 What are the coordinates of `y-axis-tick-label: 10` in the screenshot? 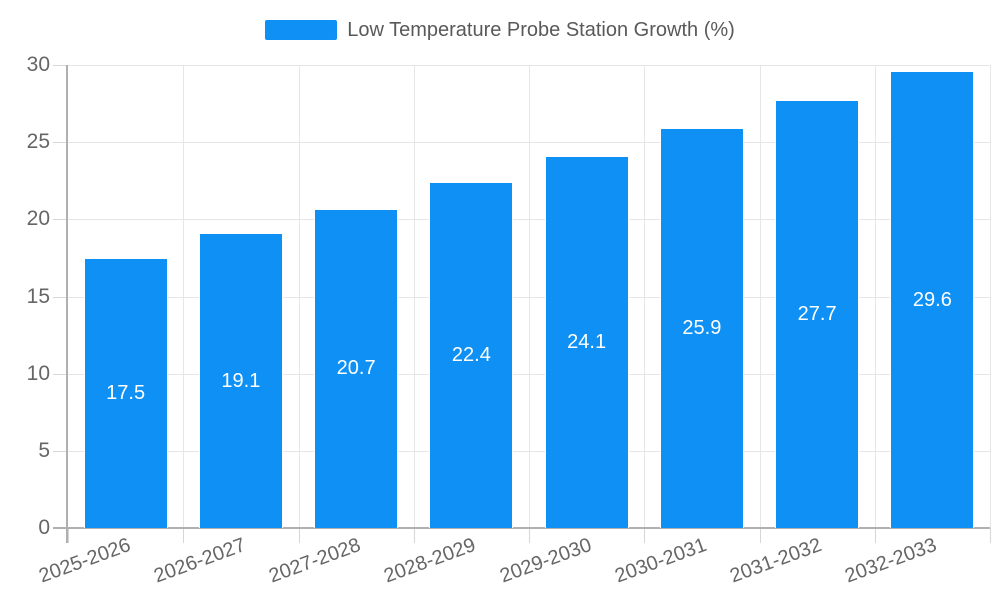 It's located at (38, 373).